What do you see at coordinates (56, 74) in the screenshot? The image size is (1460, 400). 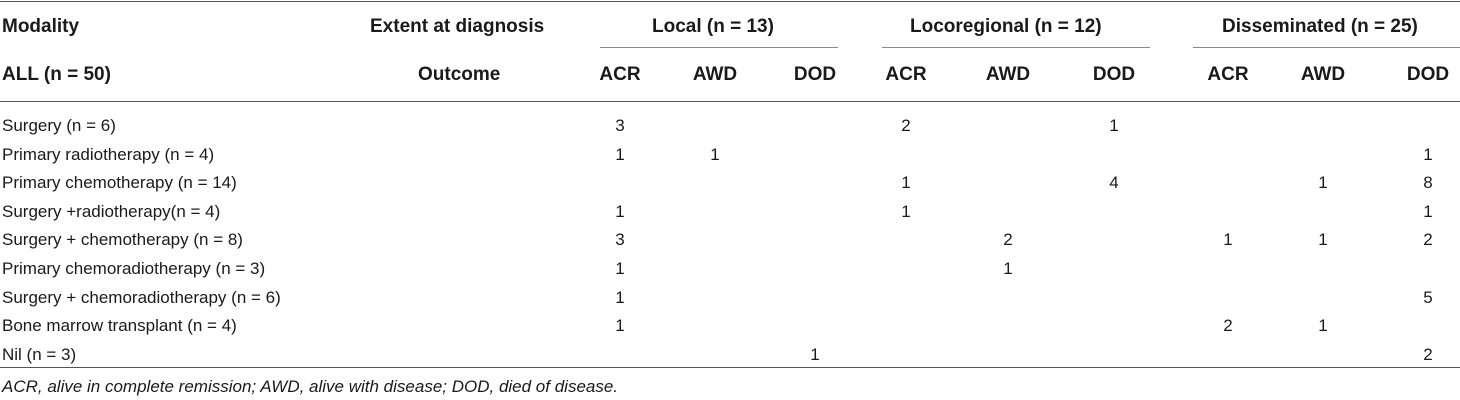 I see `header-all: ALL (n = 50)` at bounding box center [56, 74].